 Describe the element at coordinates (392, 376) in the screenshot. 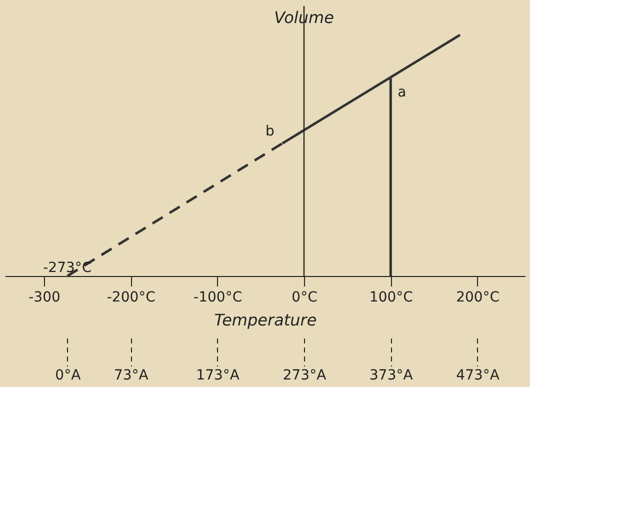

I see `x2-tick-label: 373°A` at that location.